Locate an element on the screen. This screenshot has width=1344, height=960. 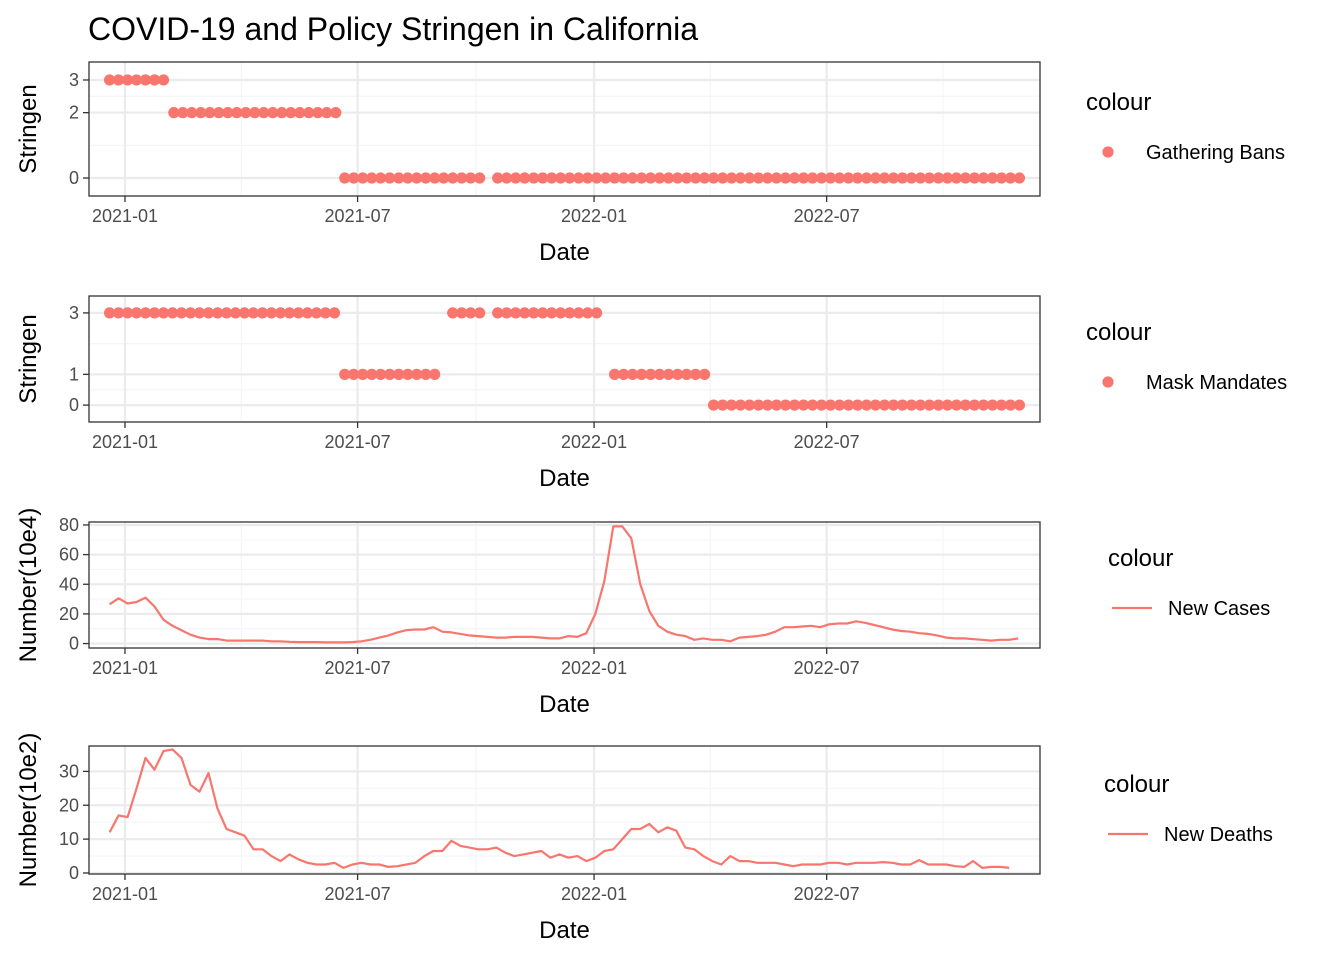
p4-x-tick-label: 2022-01 is located at coordinates (594, 894).